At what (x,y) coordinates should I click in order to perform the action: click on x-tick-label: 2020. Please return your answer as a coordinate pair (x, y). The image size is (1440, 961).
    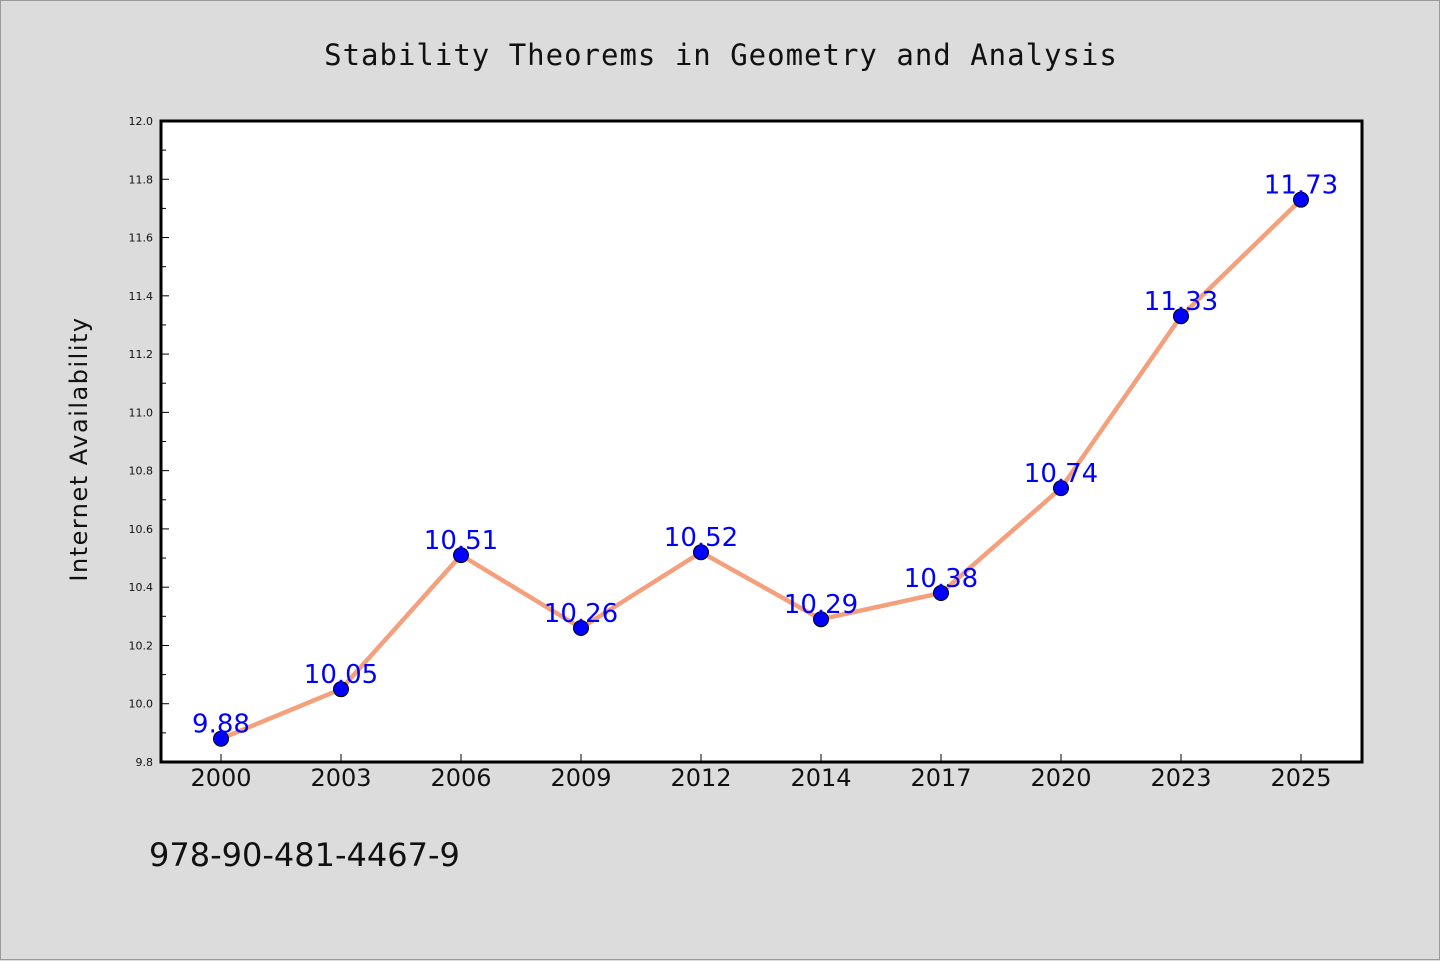
    Looking at the image, I should click on (1060, 778).